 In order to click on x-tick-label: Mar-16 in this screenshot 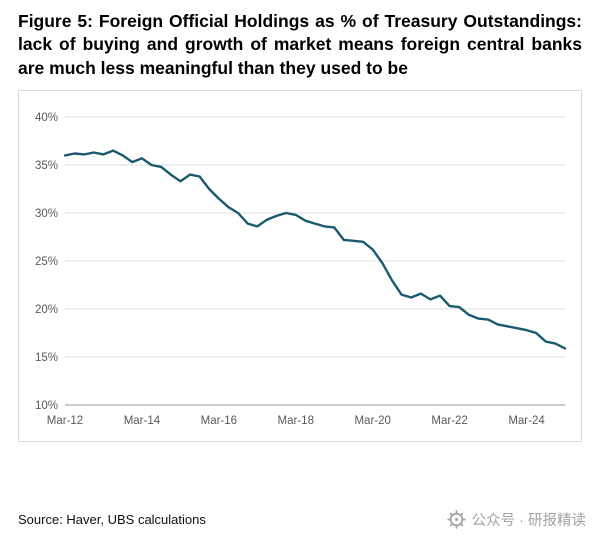, I will do `click(219, 421)`.